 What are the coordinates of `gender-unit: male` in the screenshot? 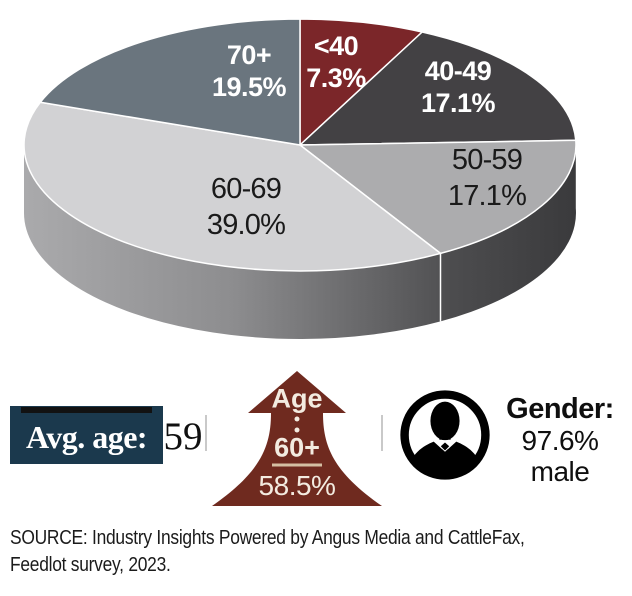 It's located at (560, 471).